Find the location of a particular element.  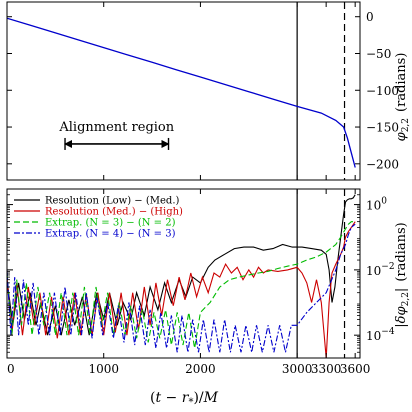

top-vlines is located at coordinates (321, 91).